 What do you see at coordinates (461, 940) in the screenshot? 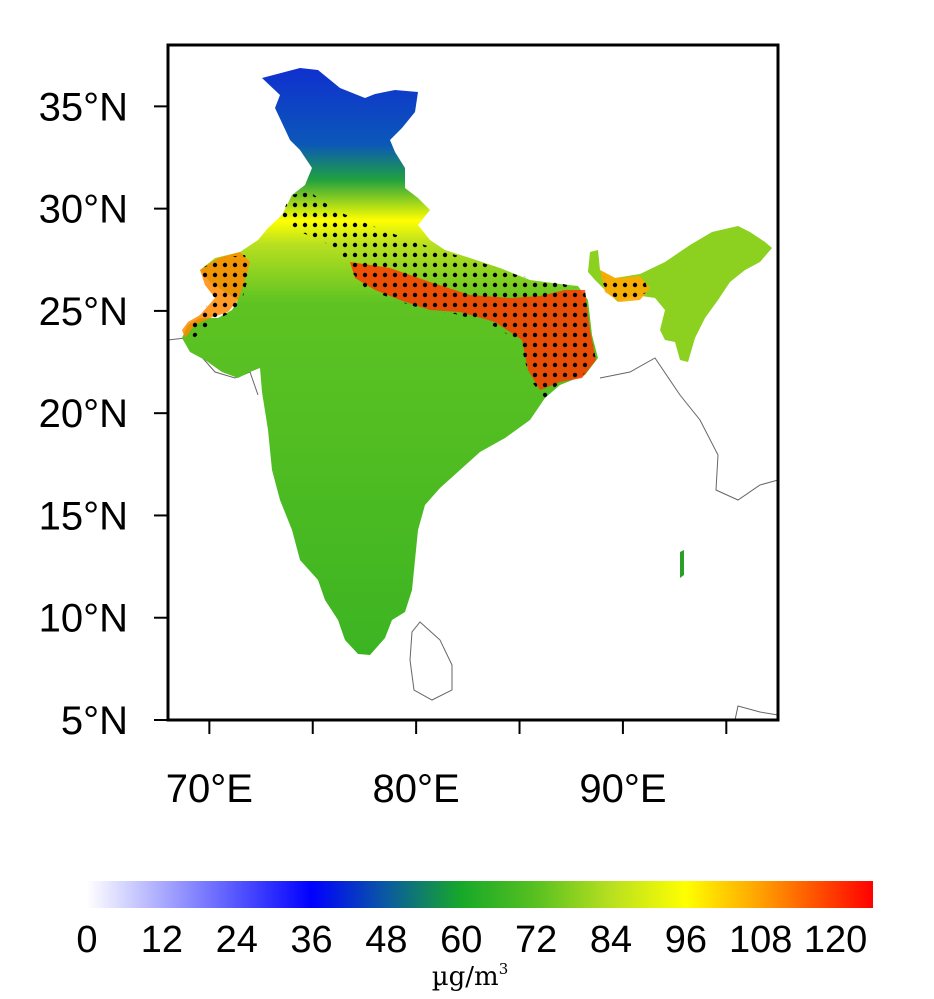
I see `colorbar-tick-label: 60` at bounding box center [461, 940].